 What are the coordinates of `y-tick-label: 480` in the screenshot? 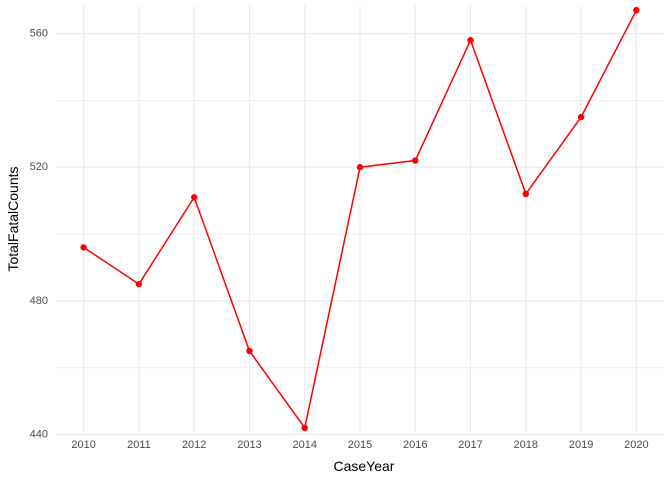 It's located at (39, 301).